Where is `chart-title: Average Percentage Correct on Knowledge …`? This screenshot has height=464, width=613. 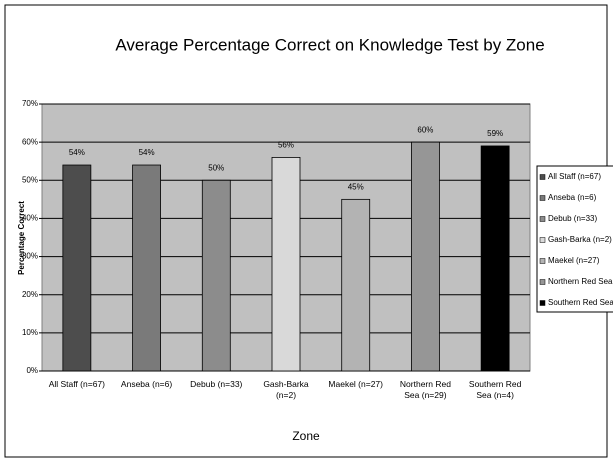
chart-title: Average Percentage Correct on Knowledge … is located at coordinates (329, 44).